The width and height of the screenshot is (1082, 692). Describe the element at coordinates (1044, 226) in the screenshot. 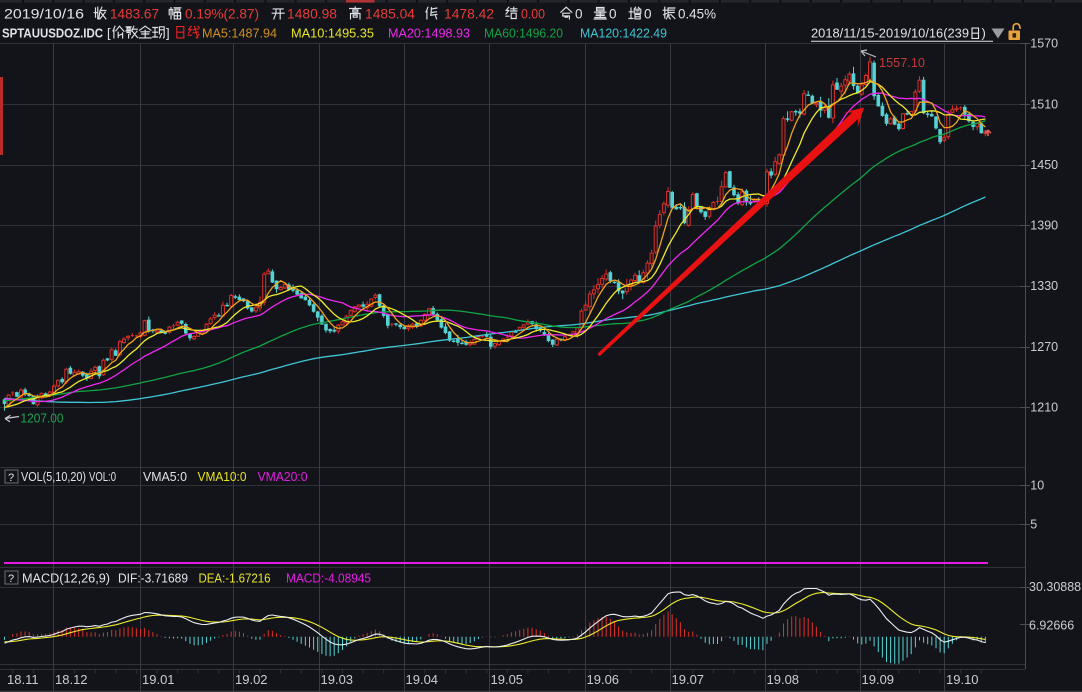

I see `svg-text: 1390` at that location.